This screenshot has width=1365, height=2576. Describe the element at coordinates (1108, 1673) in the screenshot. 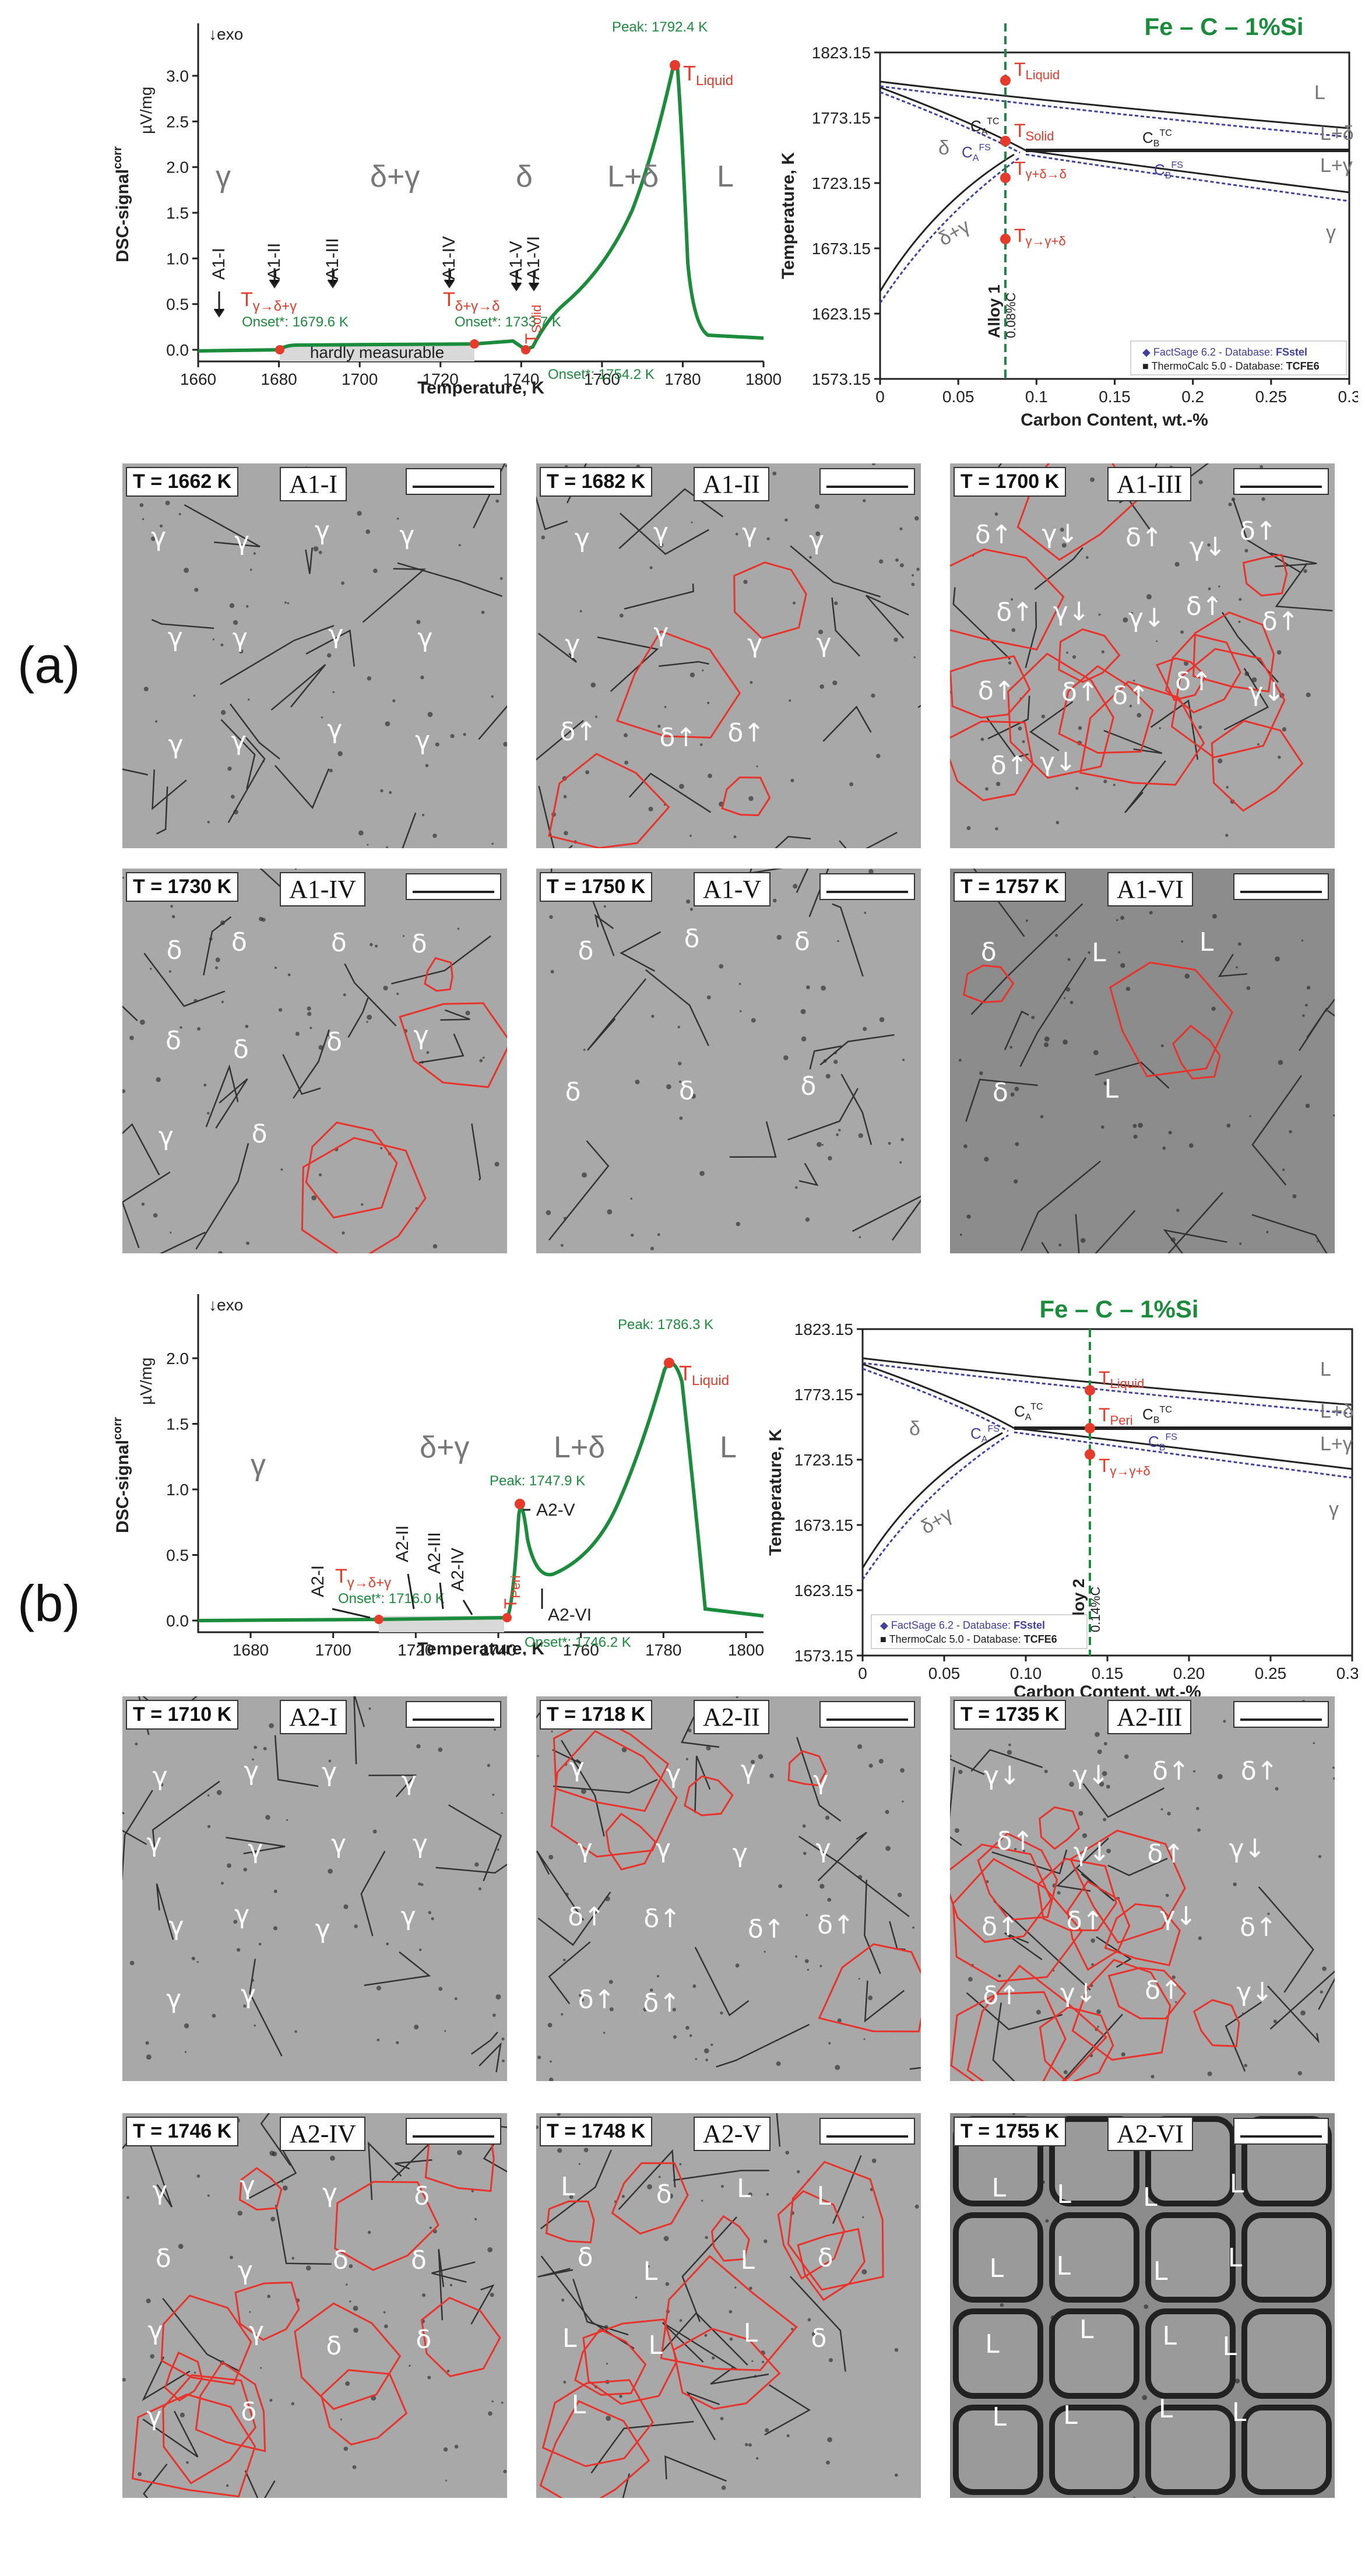

I see `x-tick-label: 0.15` at that location.